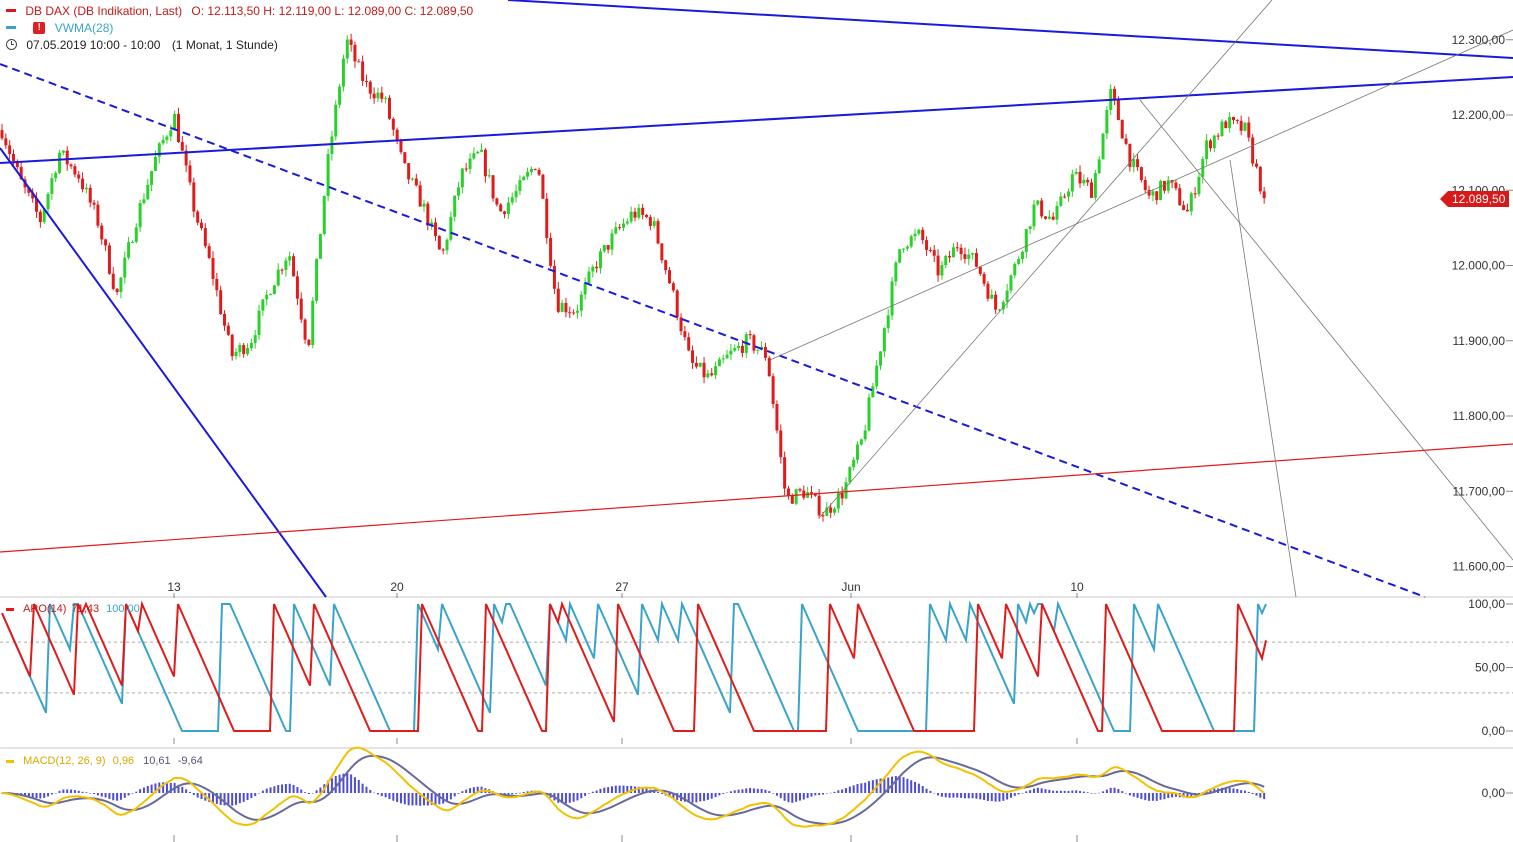 The image size is (1513, 842). What do you see at coordinates (39, 27) in the screenshot?
I see `alert-icon: !` at bounding box center [39, 27].